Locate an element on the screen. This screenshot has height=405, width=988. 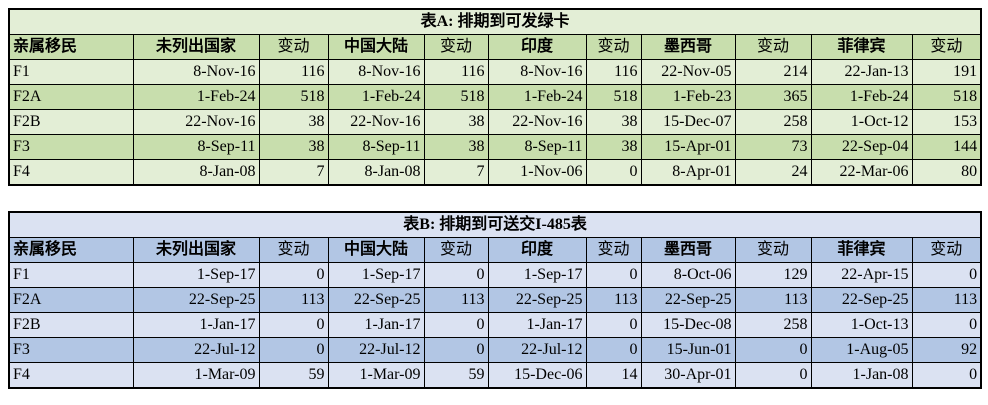
change-cell: 59 is located at coordinates (456, 375).